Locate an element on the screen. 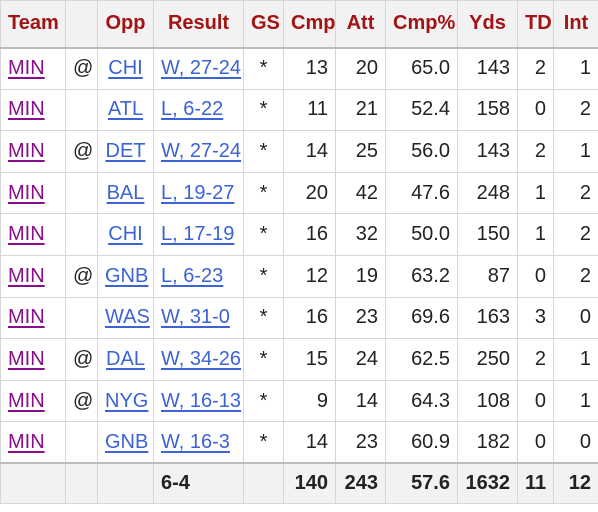  cmp-cell: 9 is located at coordinates (309, 401).